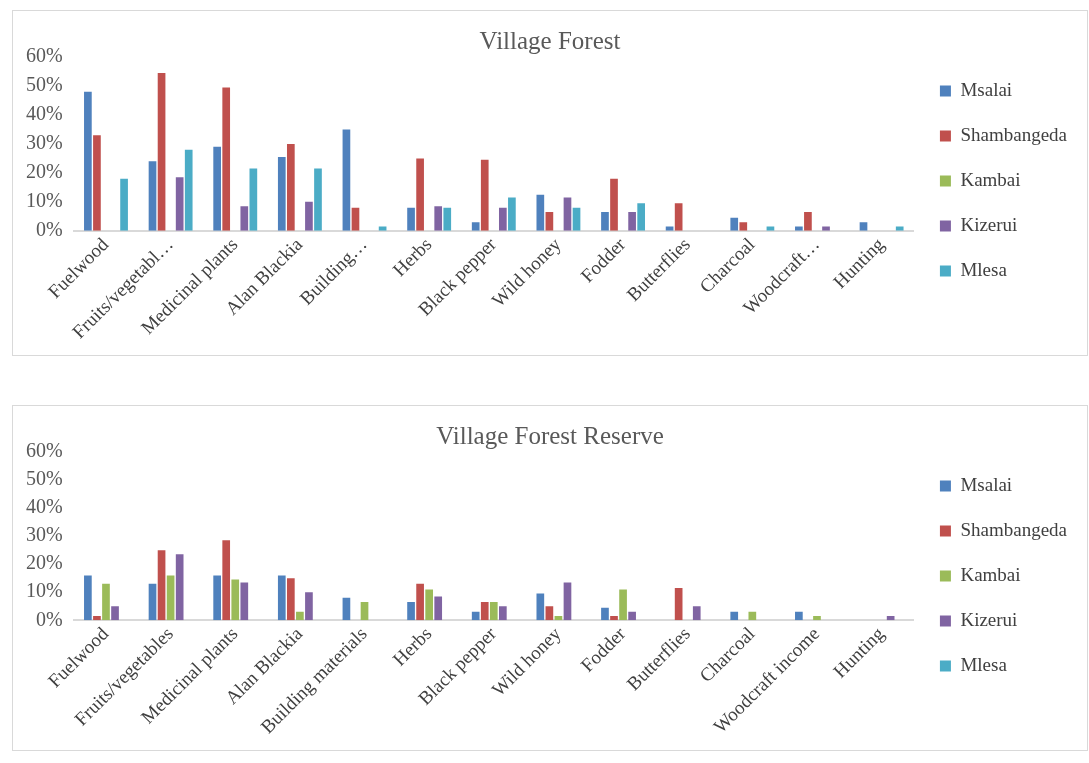 The image size is (1089, 763). Describe the element at coordinates (550, 435) in the screenshot. I see `chart-title: Village Forest Reserve` at that location.